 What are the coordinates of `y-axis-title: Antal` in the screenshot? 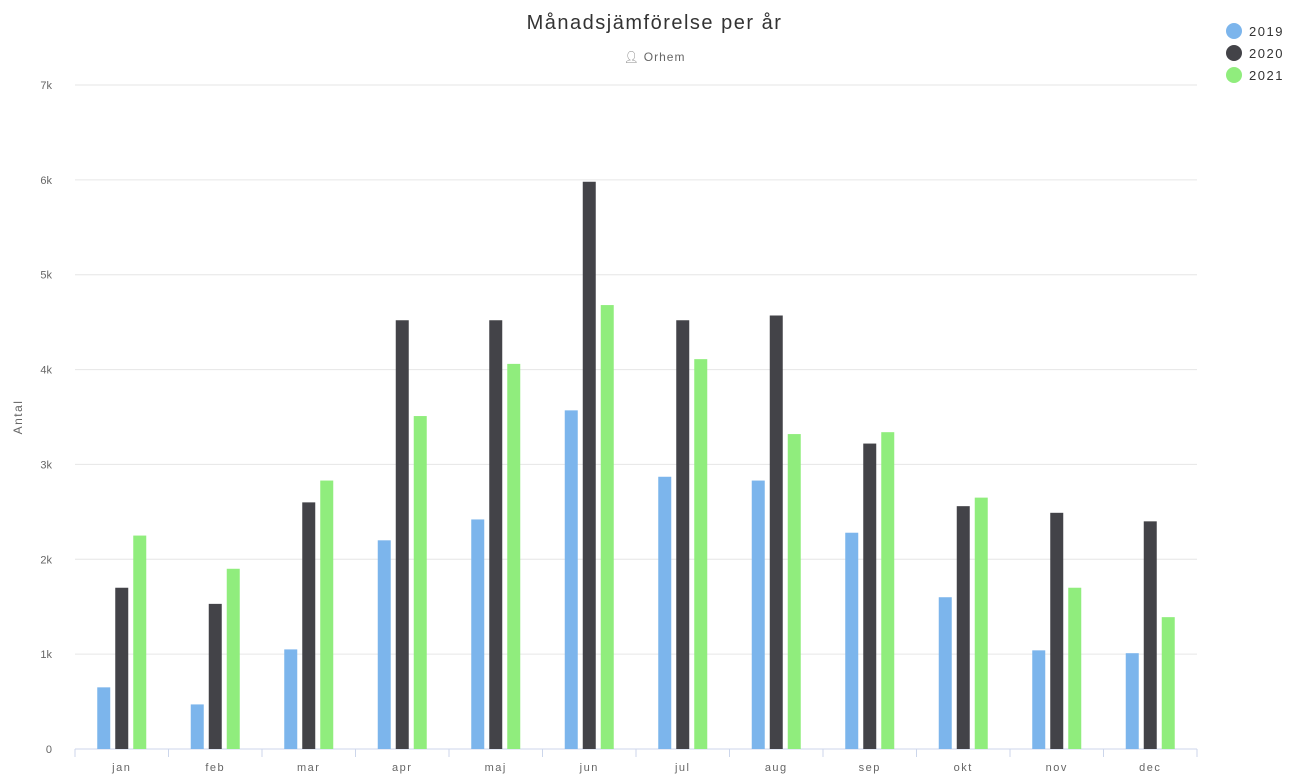 It's located at (18, 417).